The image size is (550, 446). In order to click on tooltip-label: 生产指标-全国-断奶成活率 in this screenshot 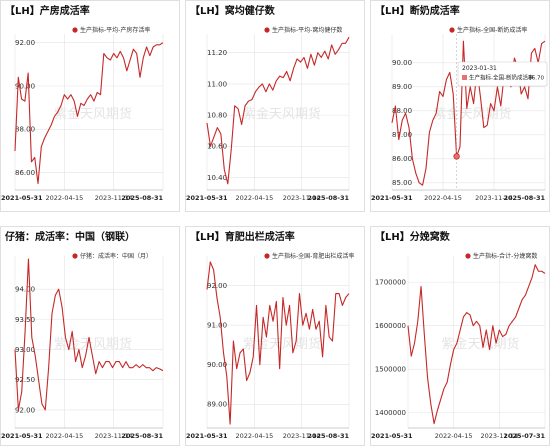, I will do `click(501, 78)`.